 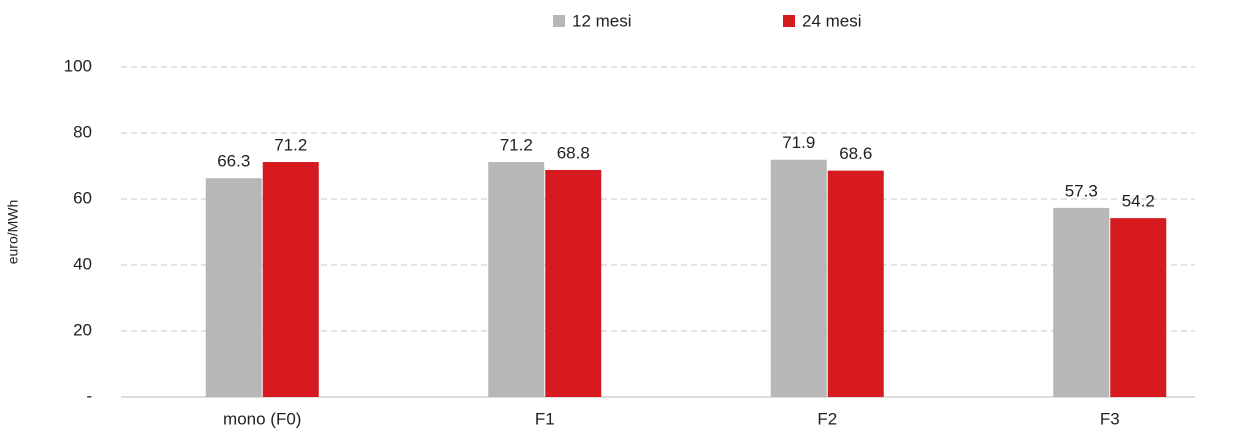 I want to click on y-tick-label: 20, so click(x=82, y=329).